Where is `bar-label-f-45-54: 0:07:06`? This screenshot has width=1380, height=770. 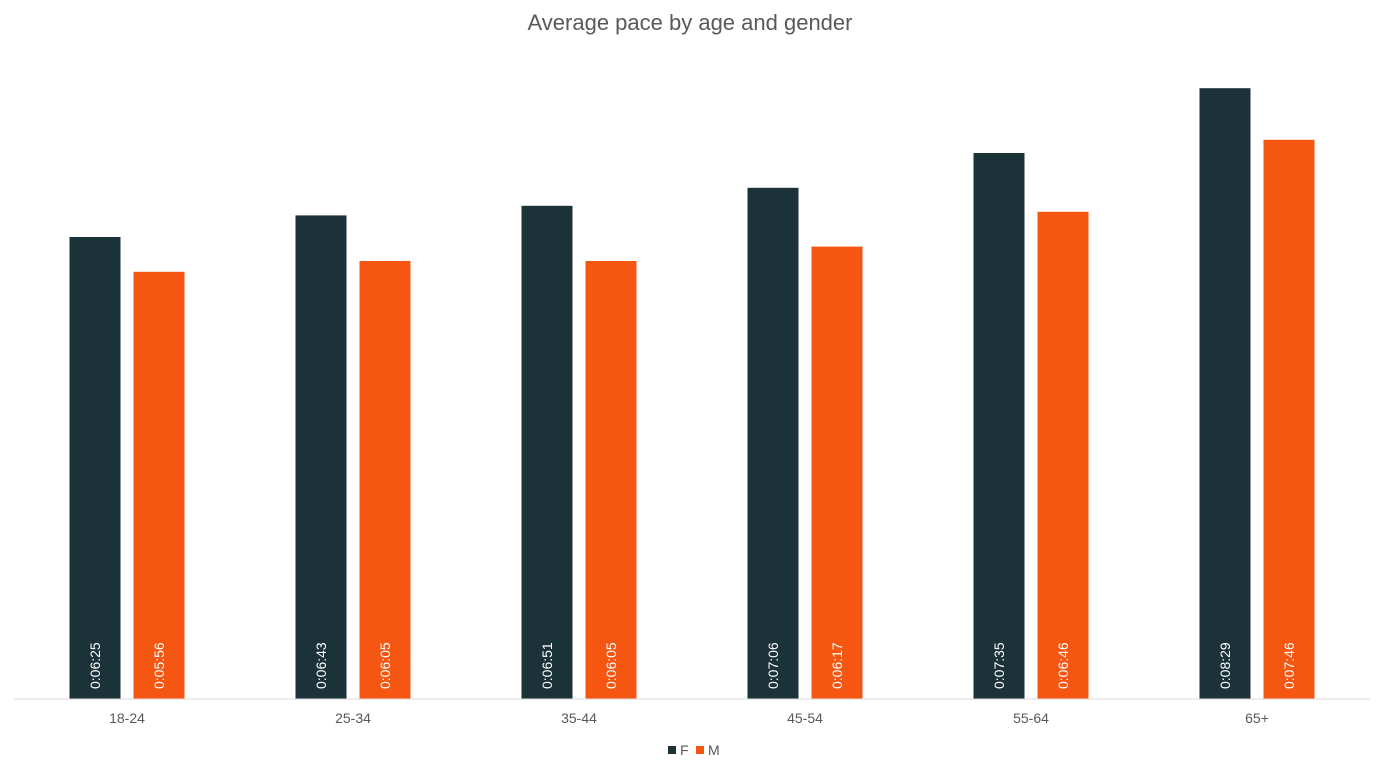
bar-label-f-45-54: 0:07:06 is located at coordinates (773, 665).